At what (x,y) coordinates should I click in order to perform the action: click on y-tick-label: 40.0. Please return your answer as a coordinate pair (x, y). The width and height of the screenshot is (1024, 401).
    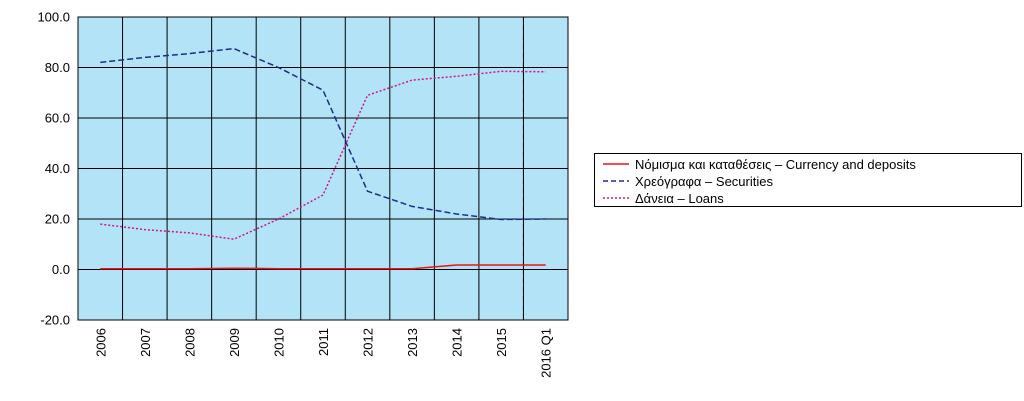
    Looking at the image, I should click on (57, 168).